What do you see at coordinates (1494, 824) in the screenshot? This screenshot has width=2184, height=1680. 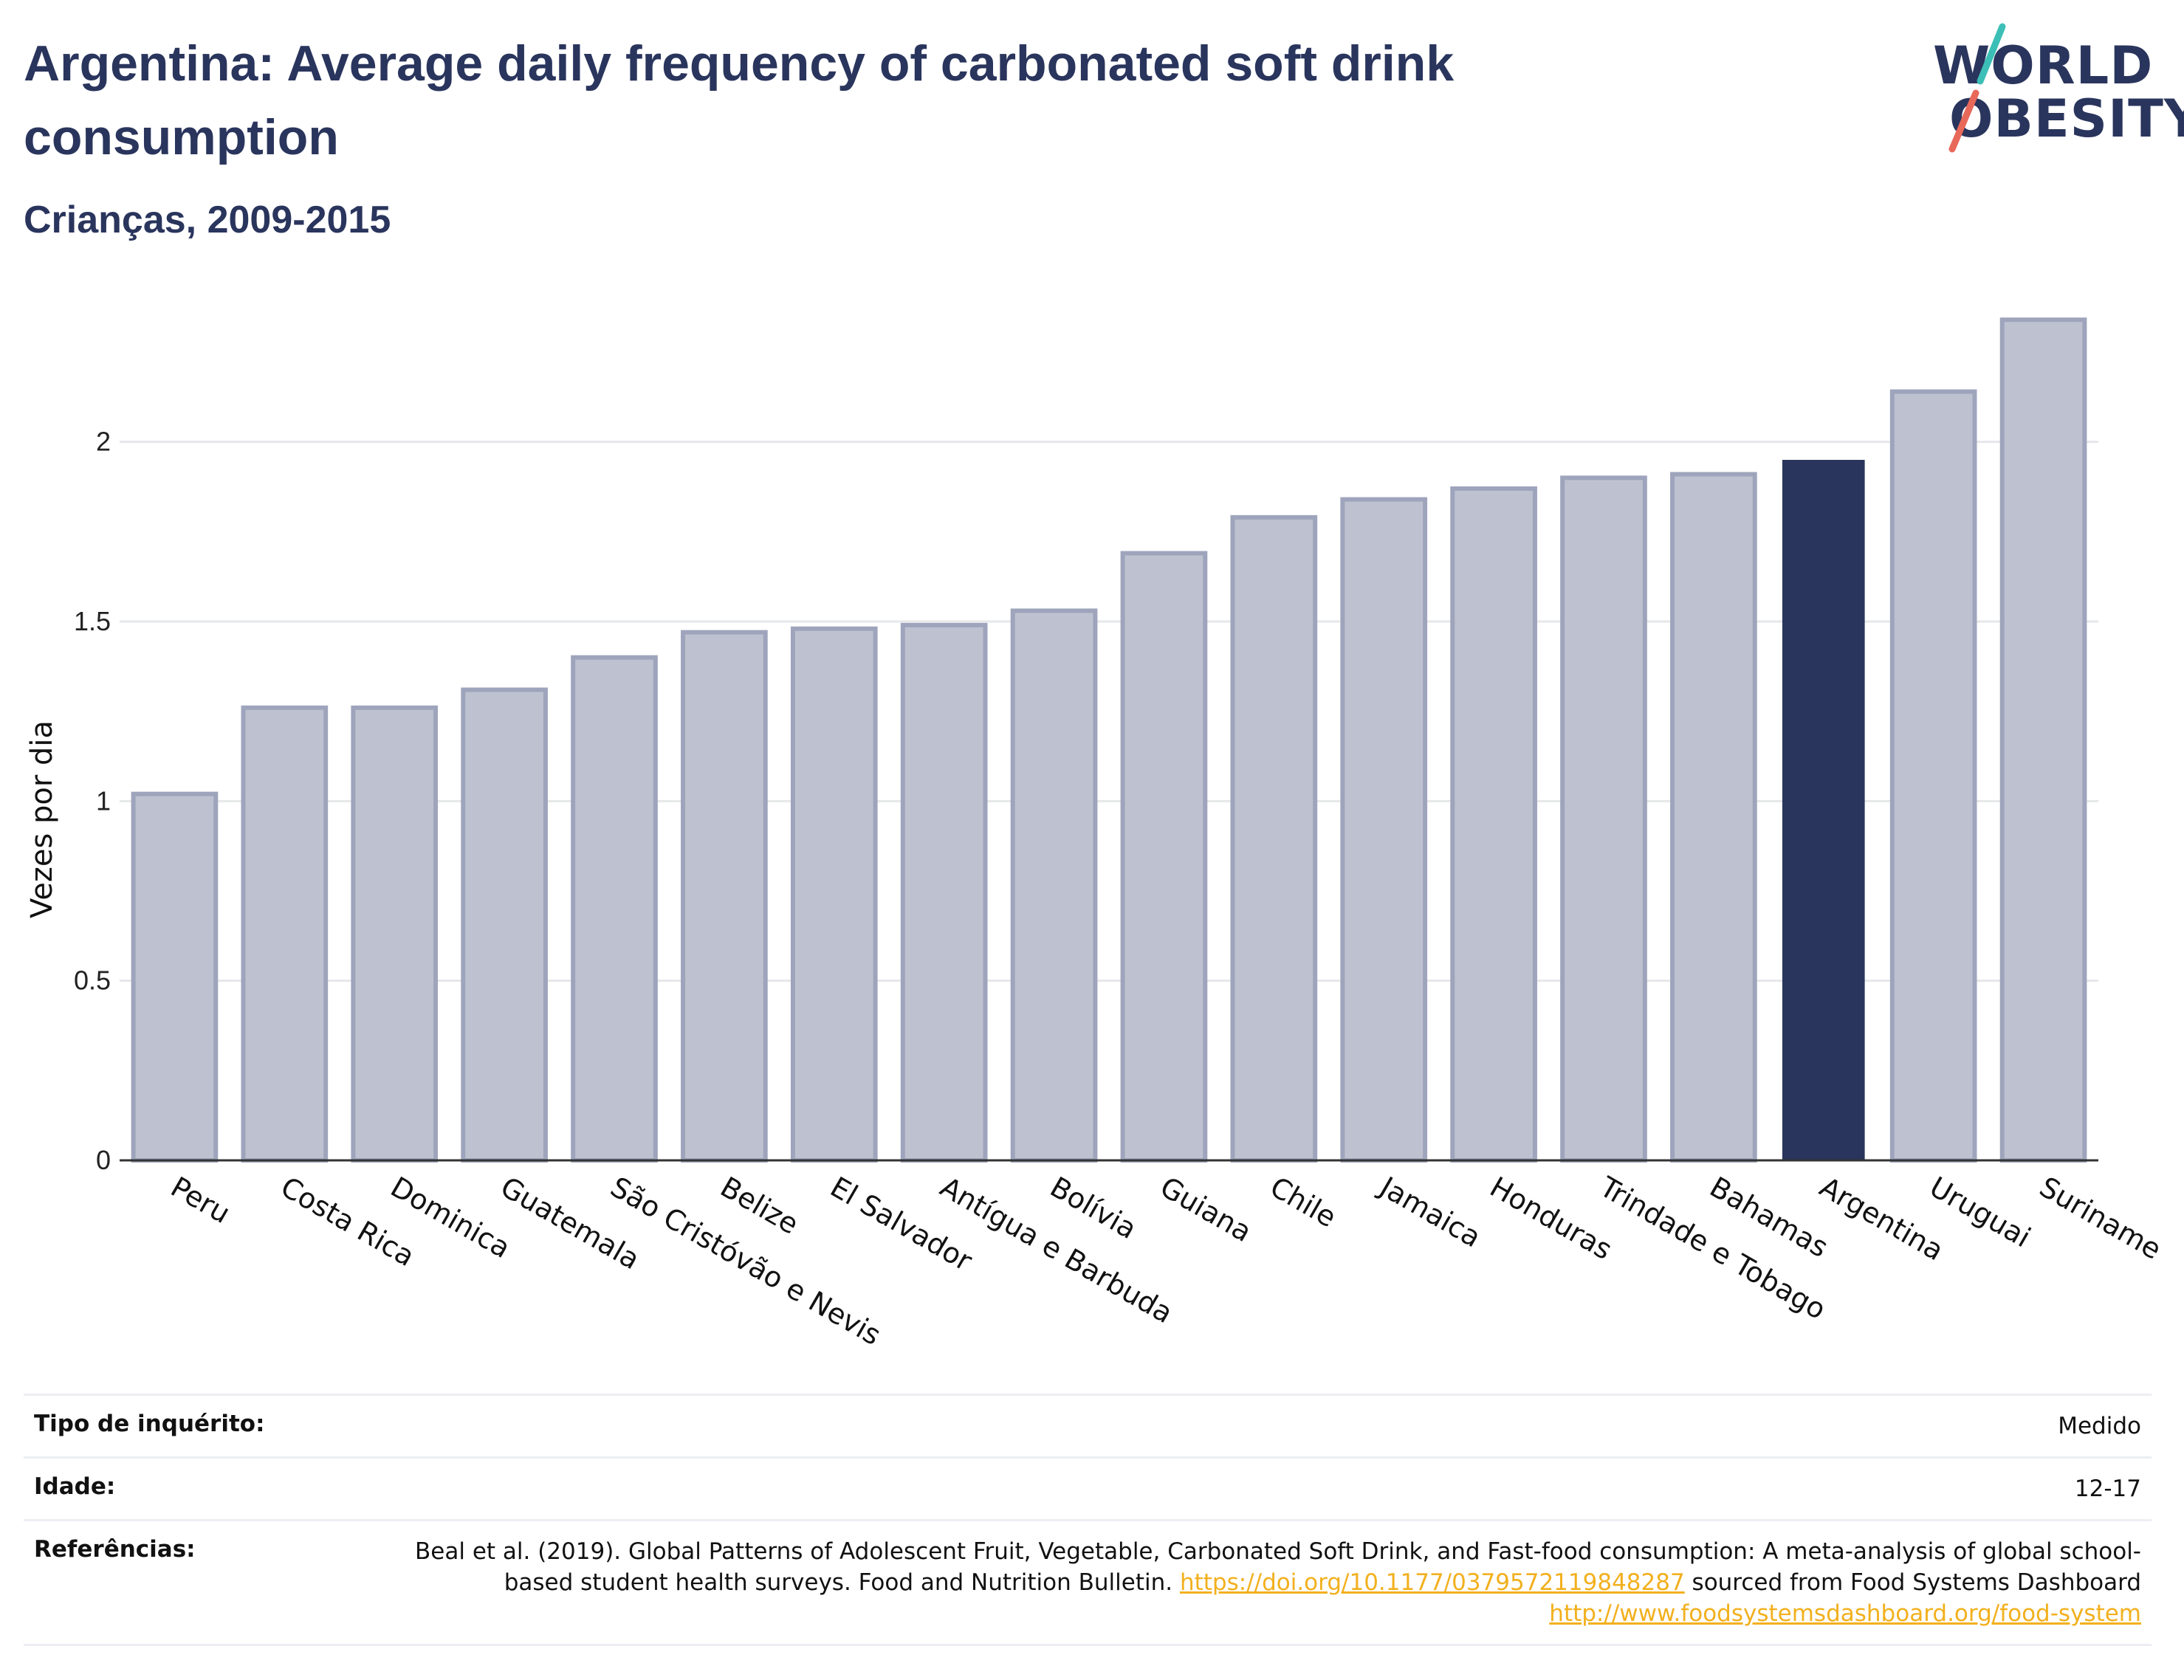 I see `bar-honduras` at bounding box center [1494, 824].